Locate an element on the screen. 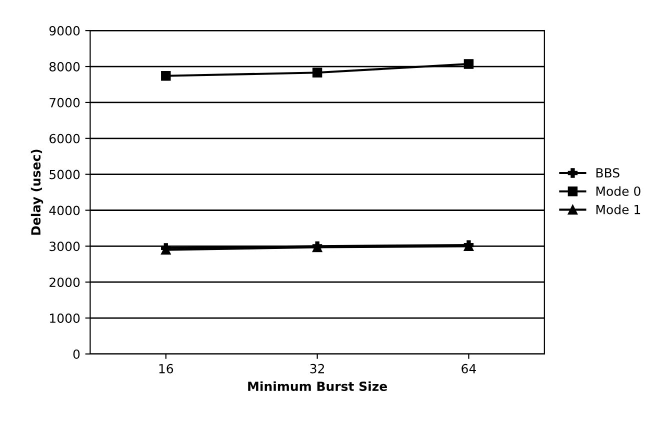 The height and width of the screenshot is (437, 668). y-tick-label: 0 is located at coordinates (76, 354).